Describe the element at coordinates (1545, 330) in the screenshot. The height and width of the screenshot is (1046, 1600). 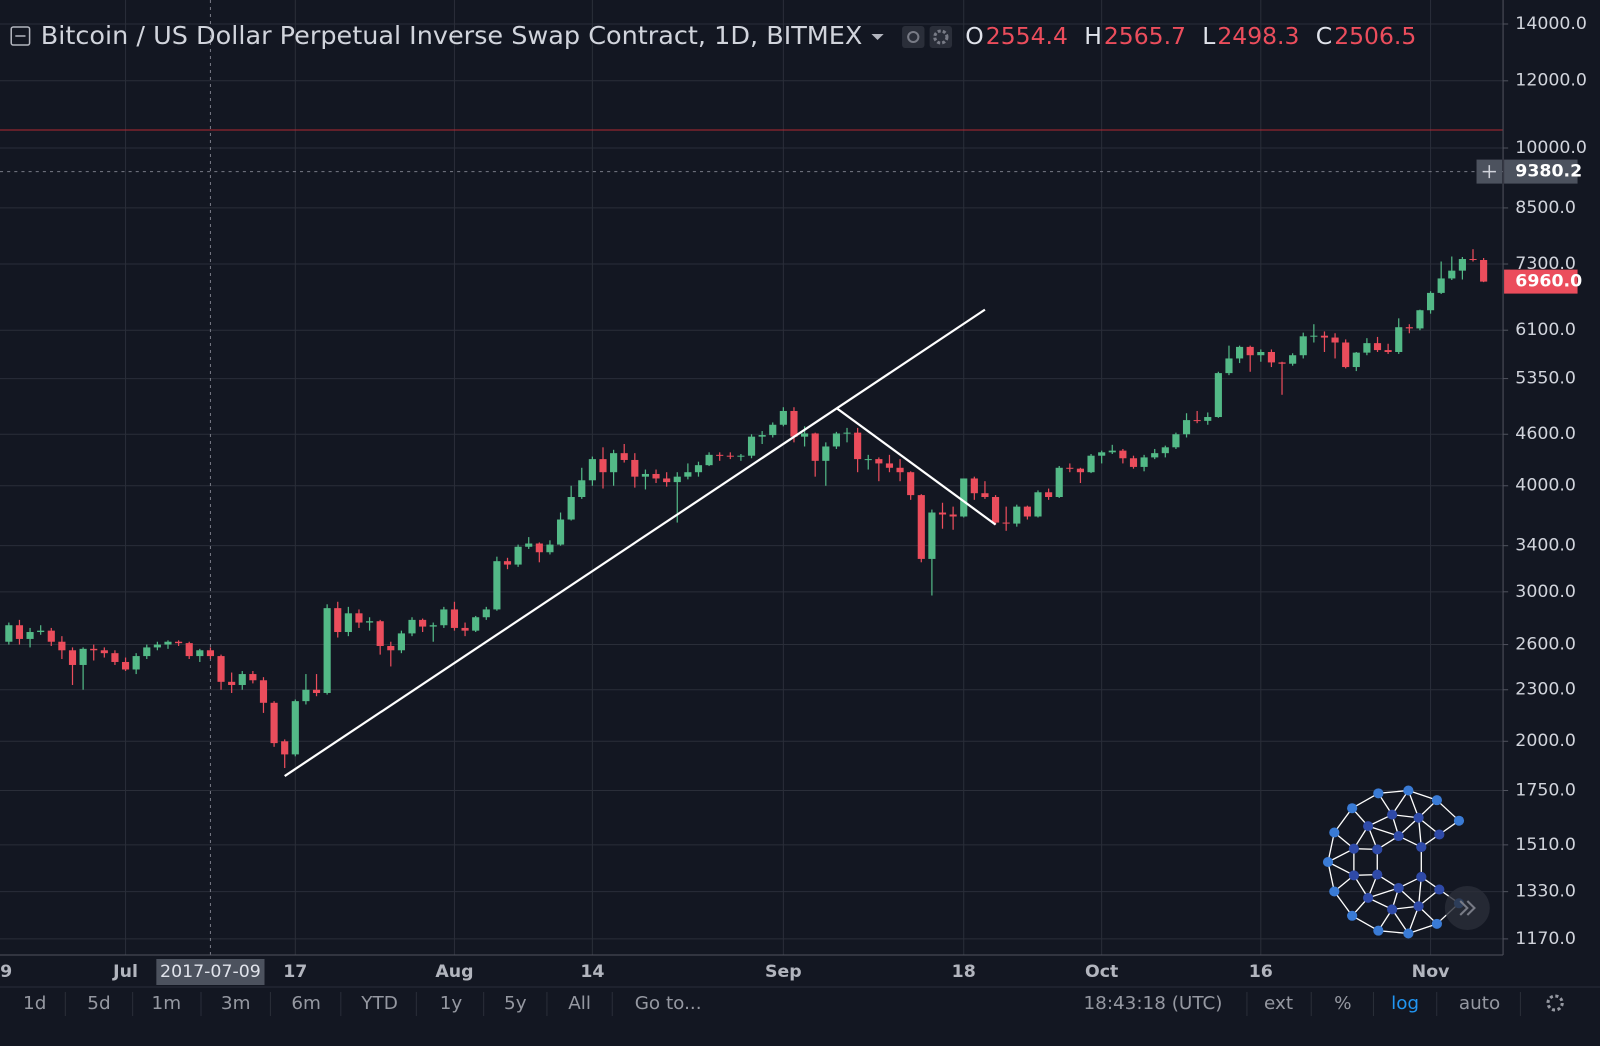
I see `y-tick-label: 6100.0` at that location.